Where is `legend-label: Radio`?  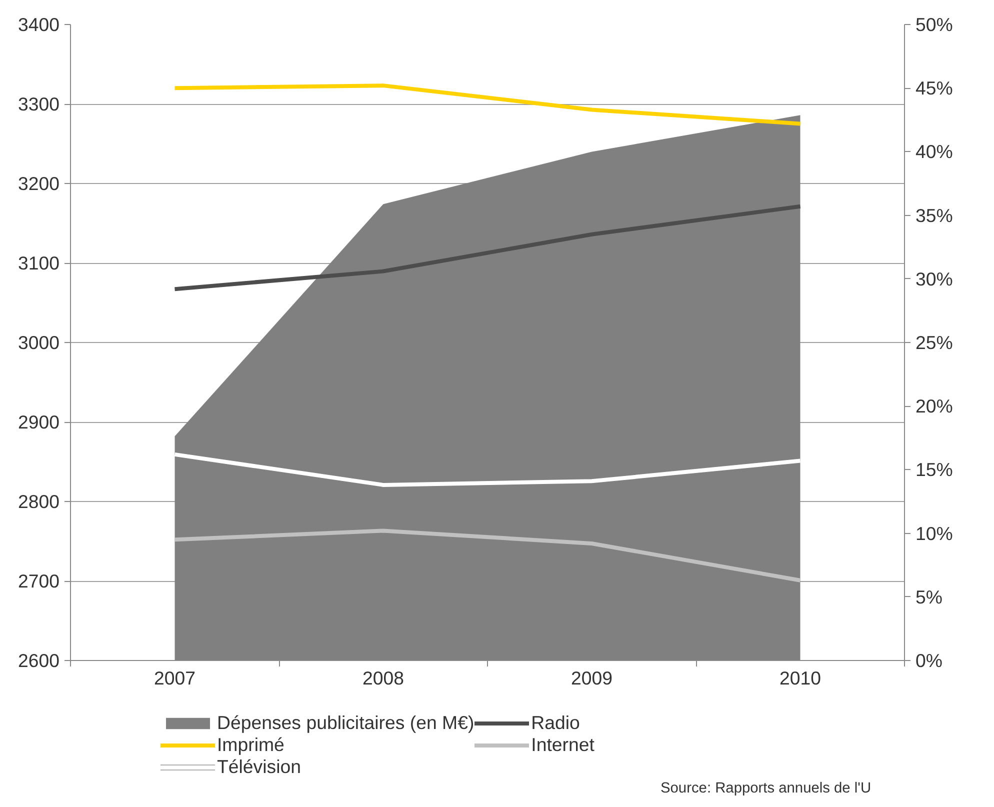
legend-label: Radio is located at coordinates (555, 723).